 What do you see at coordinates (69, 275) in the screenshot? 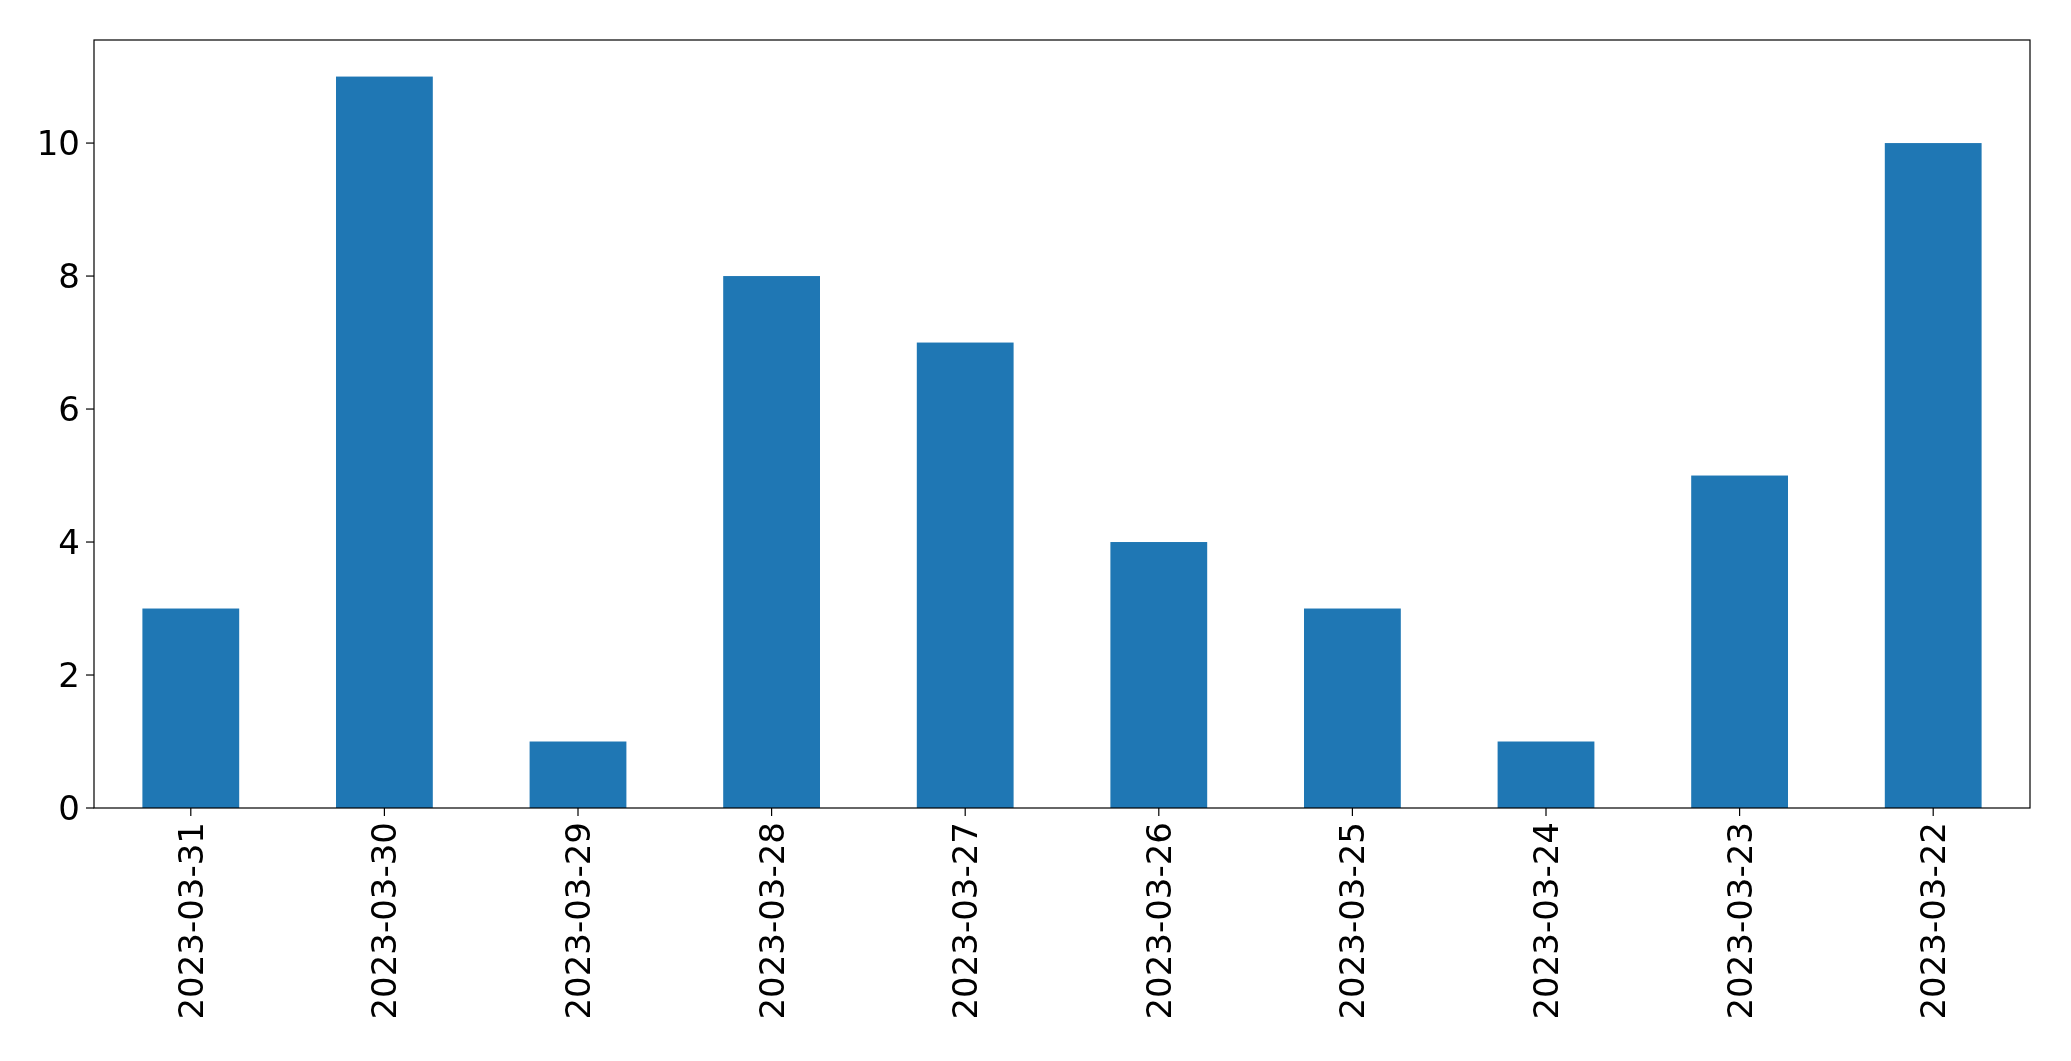
I see `y-tick-label: 8` at bounding box center [69, 275].